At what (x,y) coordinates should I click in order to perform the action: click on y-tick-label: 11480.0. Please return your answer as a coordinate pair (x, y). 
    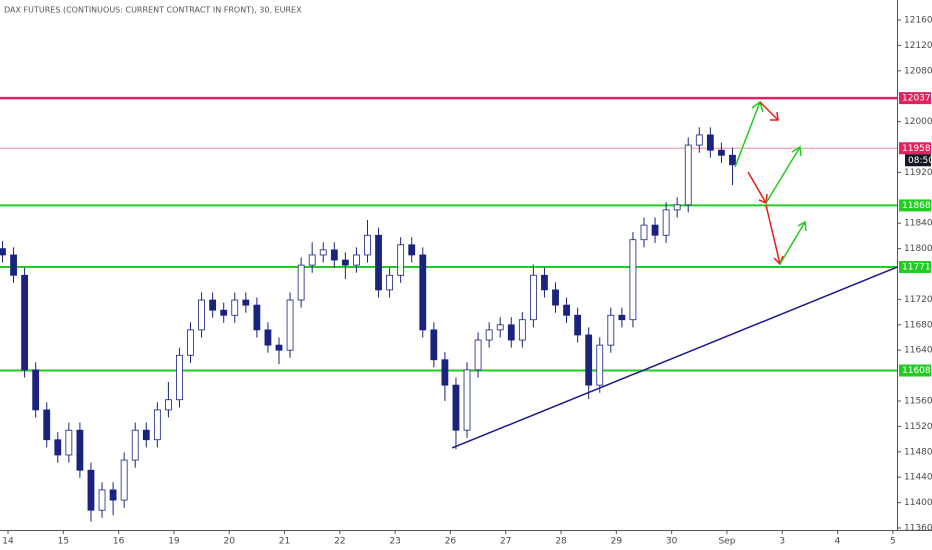
    Looking at the image, I should click on (918, 452).